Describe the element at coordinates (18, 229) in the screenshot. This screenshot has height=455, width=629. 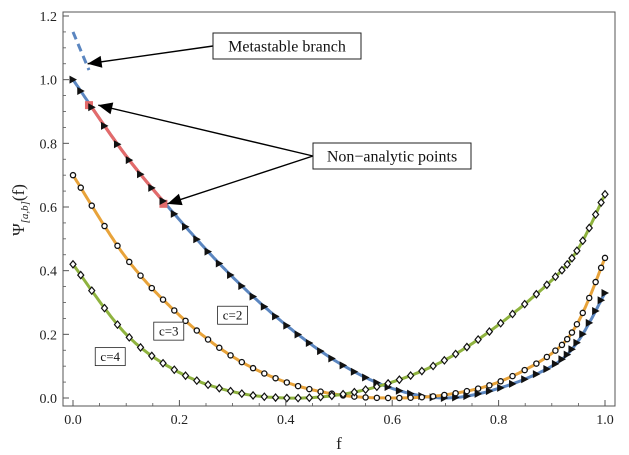
I see `y-axis-label-main: Ψ` at that location.